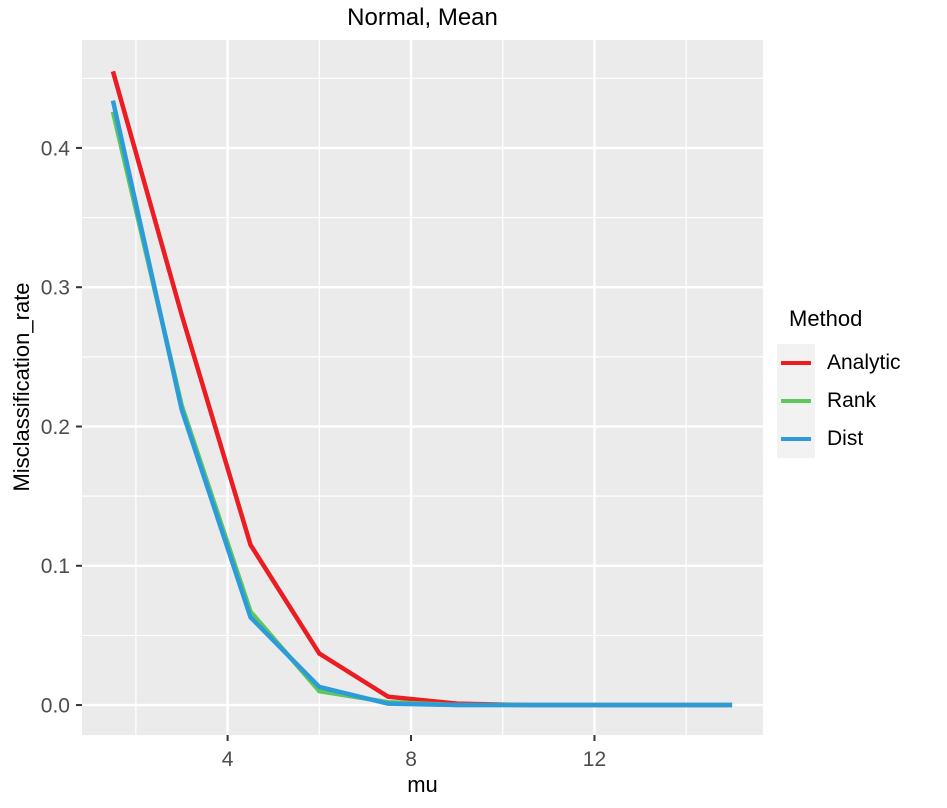  I want to click on legend-item-label: Analytic, so click(864, 362).